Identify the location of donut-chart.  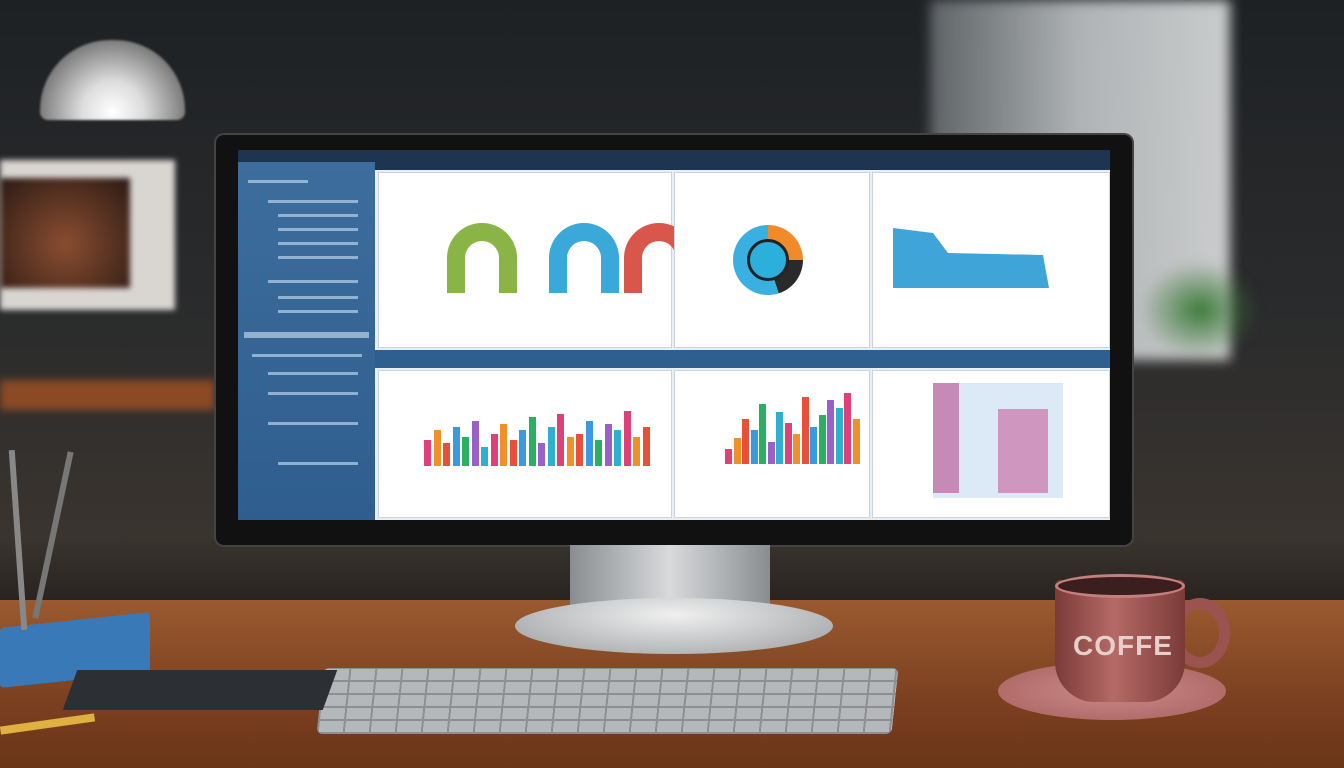
(768, 260).